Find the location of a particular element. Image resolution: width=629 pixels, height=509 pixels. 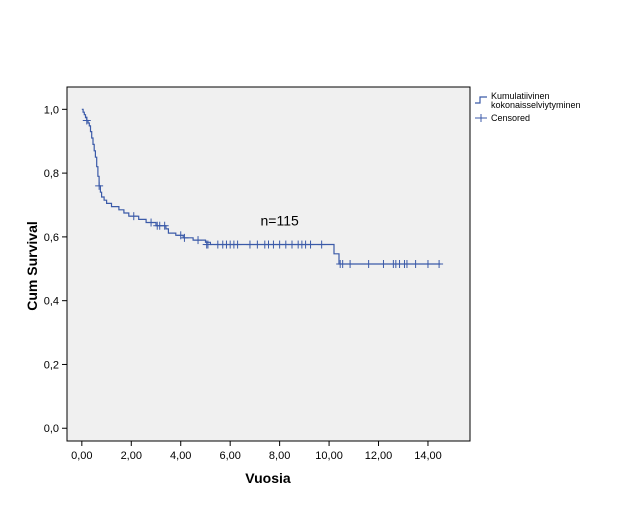

y-tick-label: 0,2 is located at coordinates (51, 365).